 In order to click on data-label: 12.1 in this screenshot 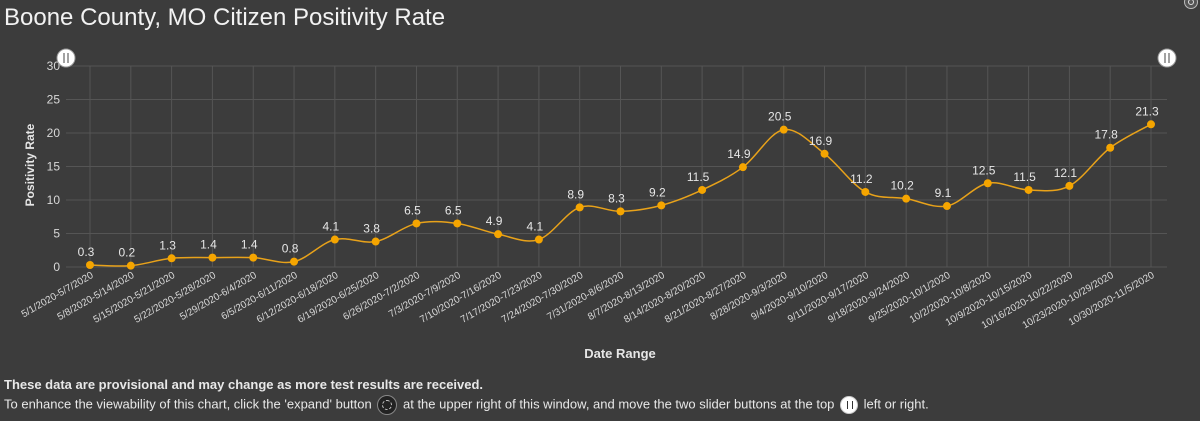, I will do `click(1066, 173)`.